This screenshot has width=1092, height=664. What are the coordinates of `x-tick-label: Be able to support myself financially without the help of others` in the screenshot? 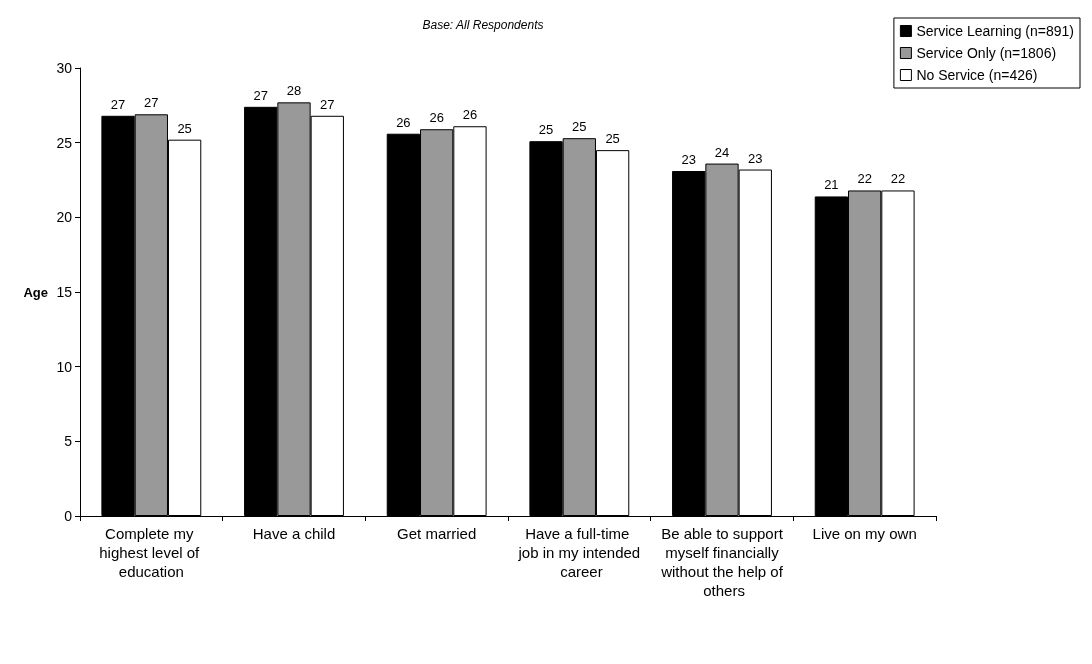 It's located at (722, 562).